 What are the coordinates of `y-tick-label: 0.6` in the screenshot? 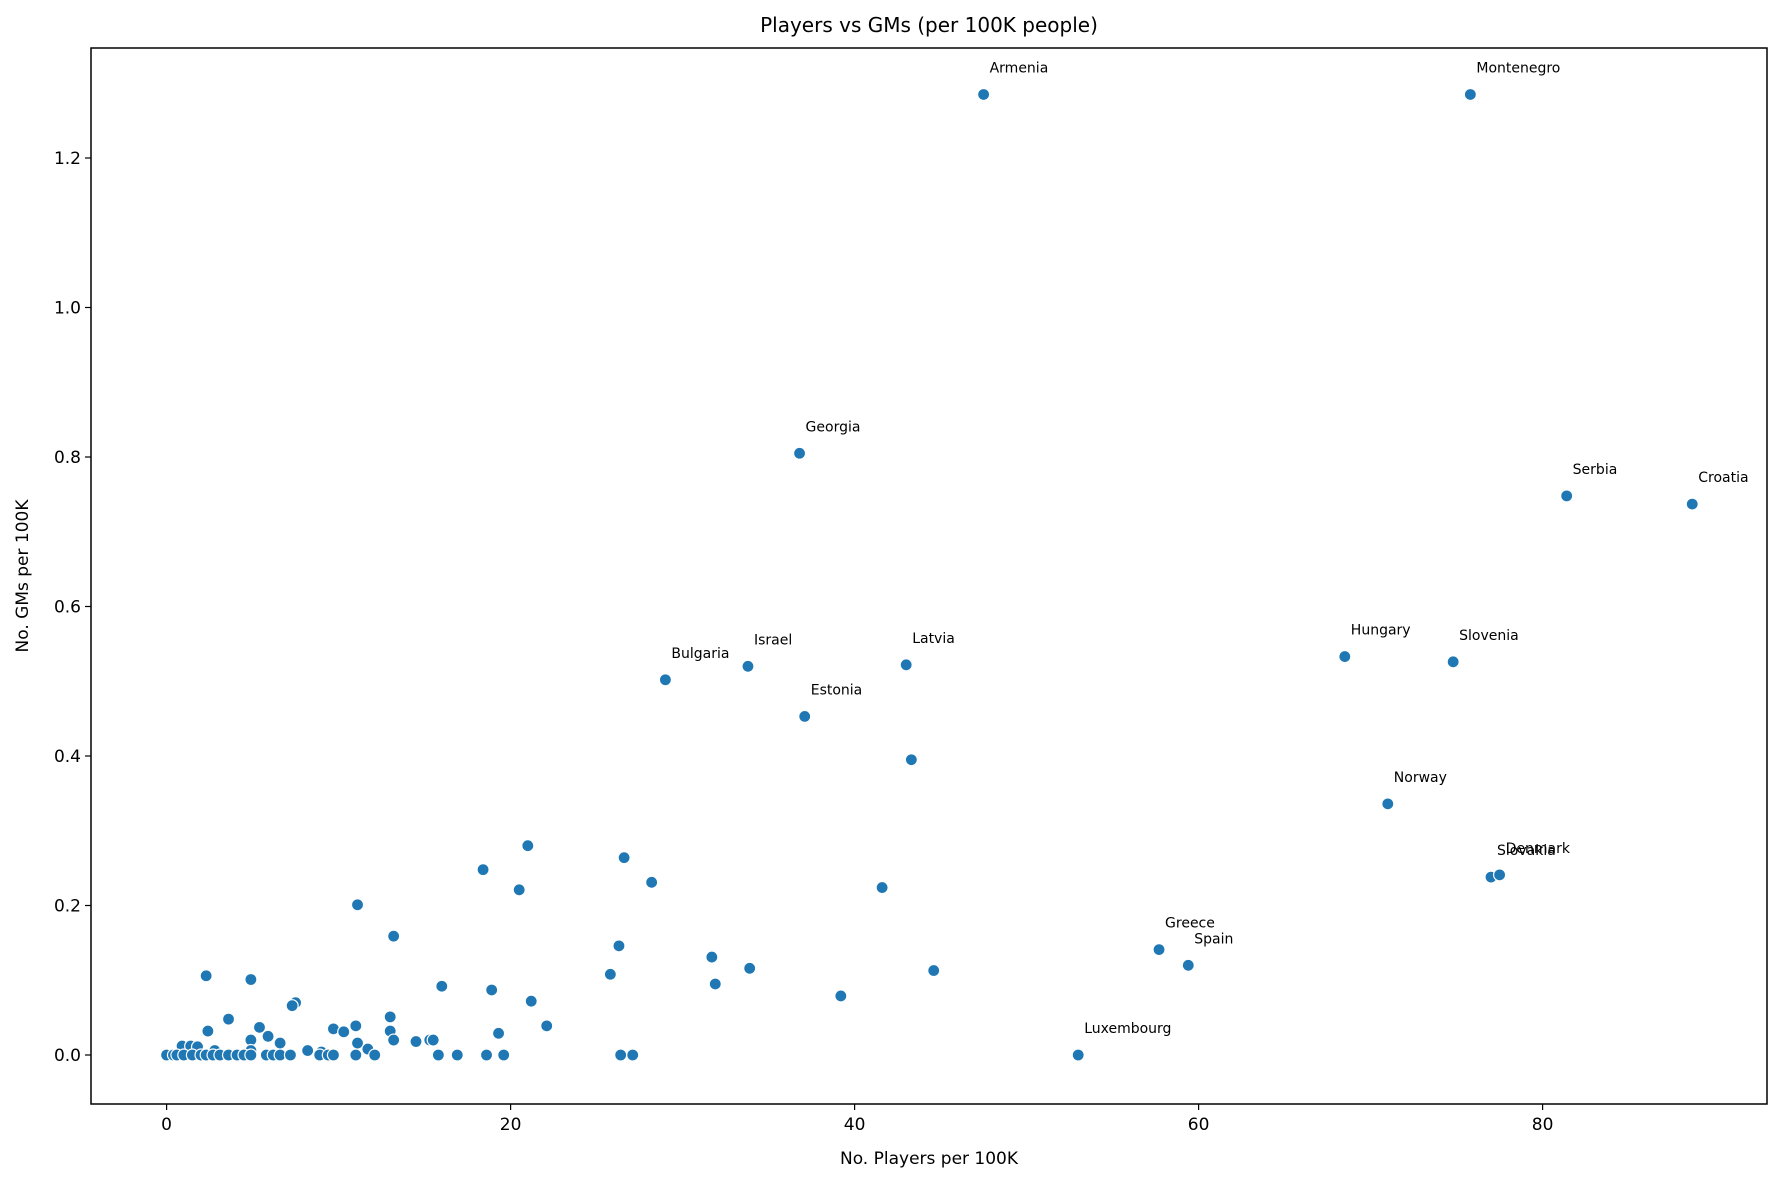 It's located at (67, 608).